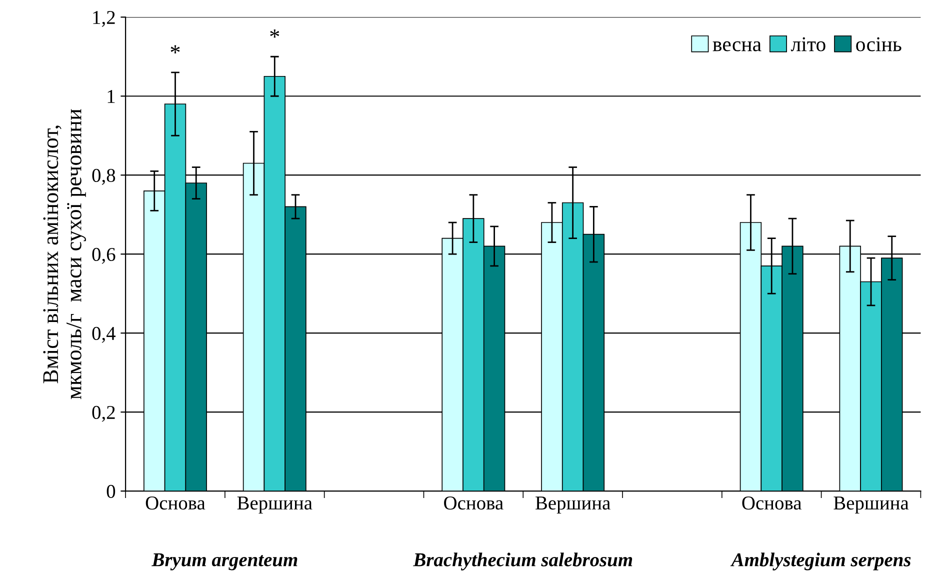  Describe the element at coordinates (879, 44) in the screenshot. I see `legend-label: осінь` at that location.